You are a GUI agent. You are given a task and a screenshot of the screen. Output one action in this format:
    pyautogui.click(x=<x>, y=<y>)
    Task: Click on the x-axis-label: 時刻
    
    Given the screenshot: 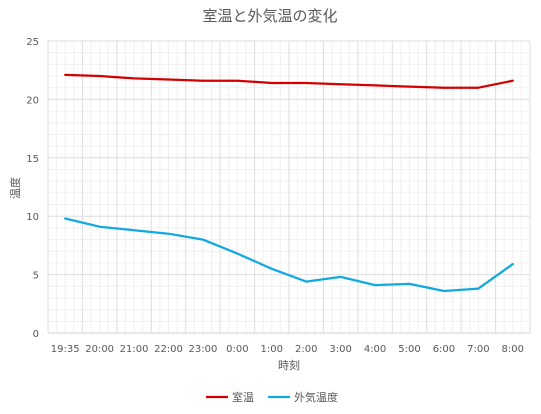 What is the action you would take?
    pyautogui.click(x=289, y=365)
    